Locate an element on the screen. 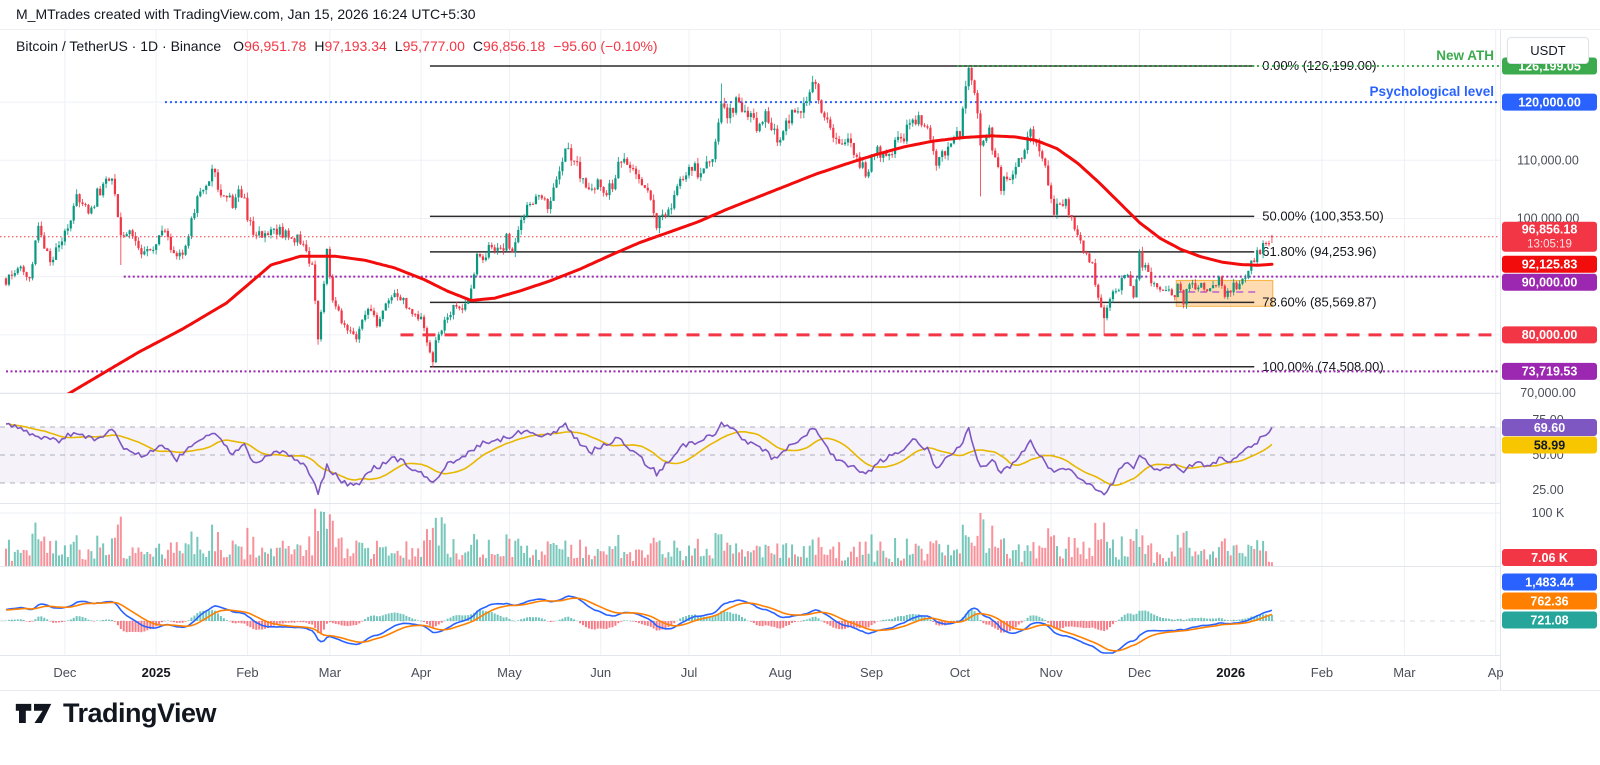  symbol-title: Bitcoin / TetherUS · 1D · Binance is located at coordinates (119, 46).